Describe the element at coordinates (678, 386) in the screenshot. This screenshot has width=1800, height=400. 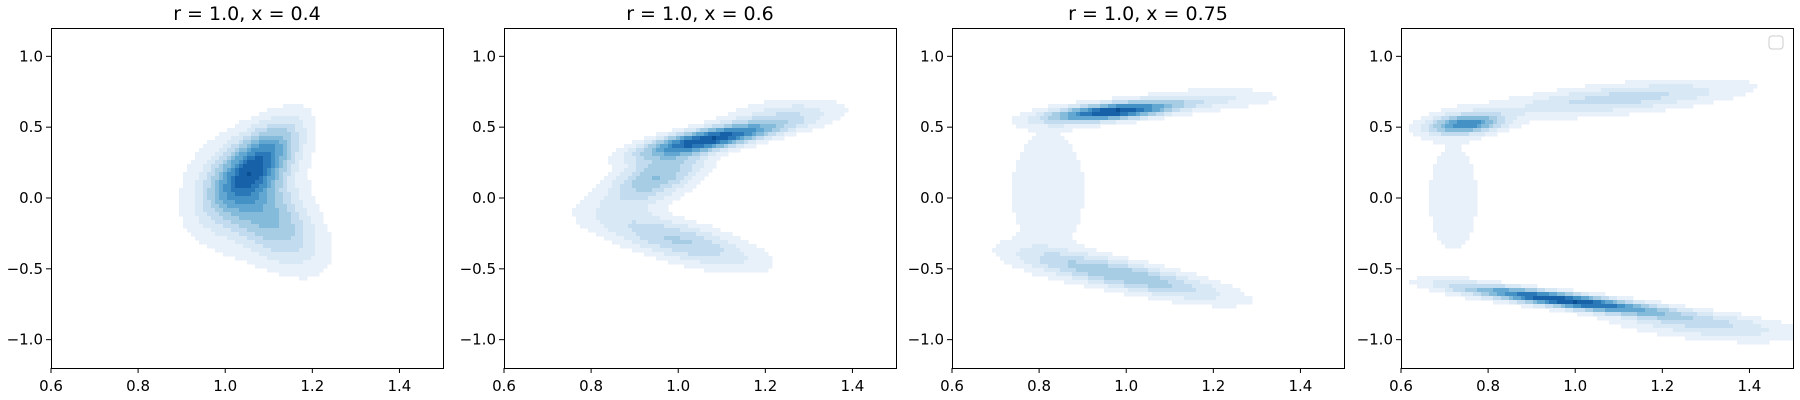
I see `x-tick-label: 1.0` at that location.